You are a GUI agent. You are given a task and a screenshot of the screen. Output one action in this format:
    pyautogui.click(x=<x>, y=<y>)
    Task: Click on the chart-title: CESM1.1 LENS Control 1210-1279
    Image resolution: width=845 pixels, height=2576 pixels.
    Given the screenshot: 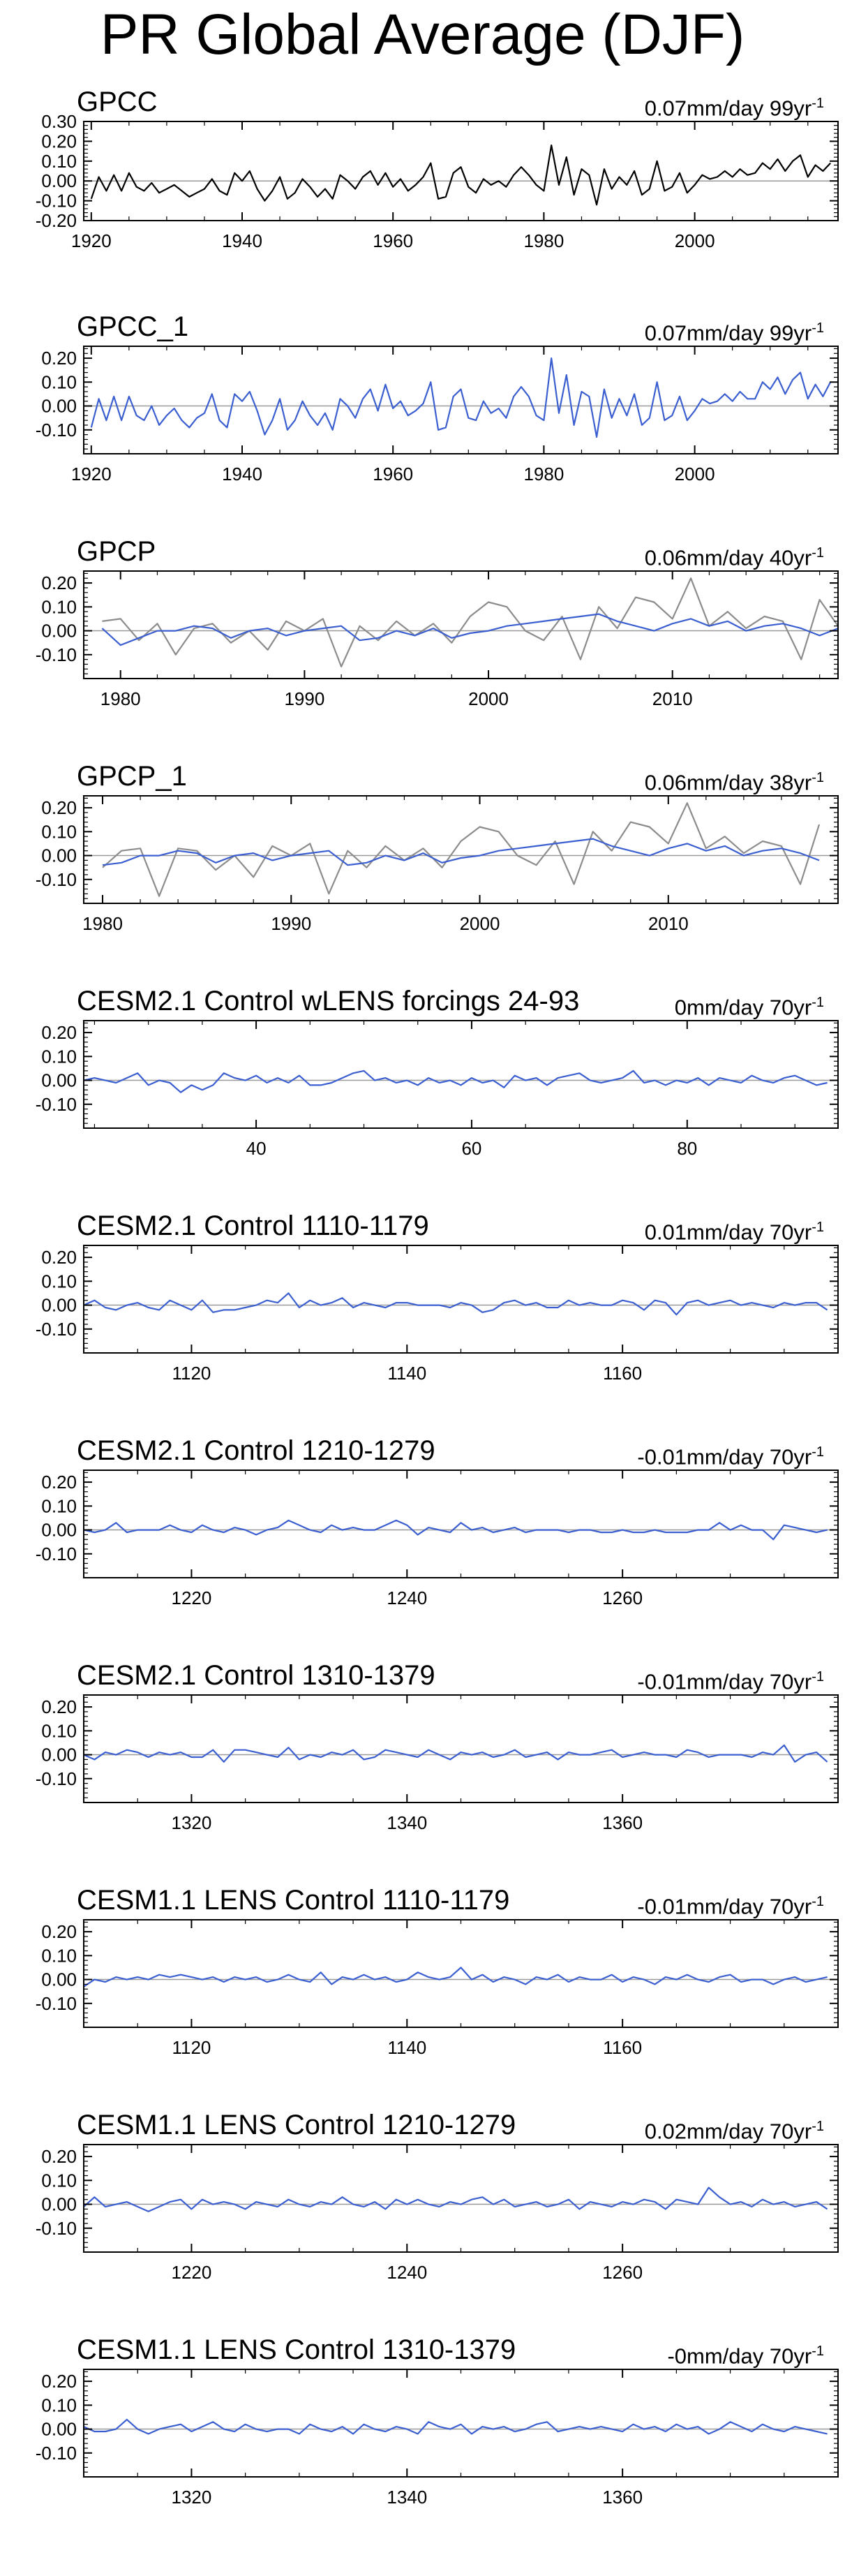 What is the action you would take?
    pyautogui.click(x=296, y=2125)
    